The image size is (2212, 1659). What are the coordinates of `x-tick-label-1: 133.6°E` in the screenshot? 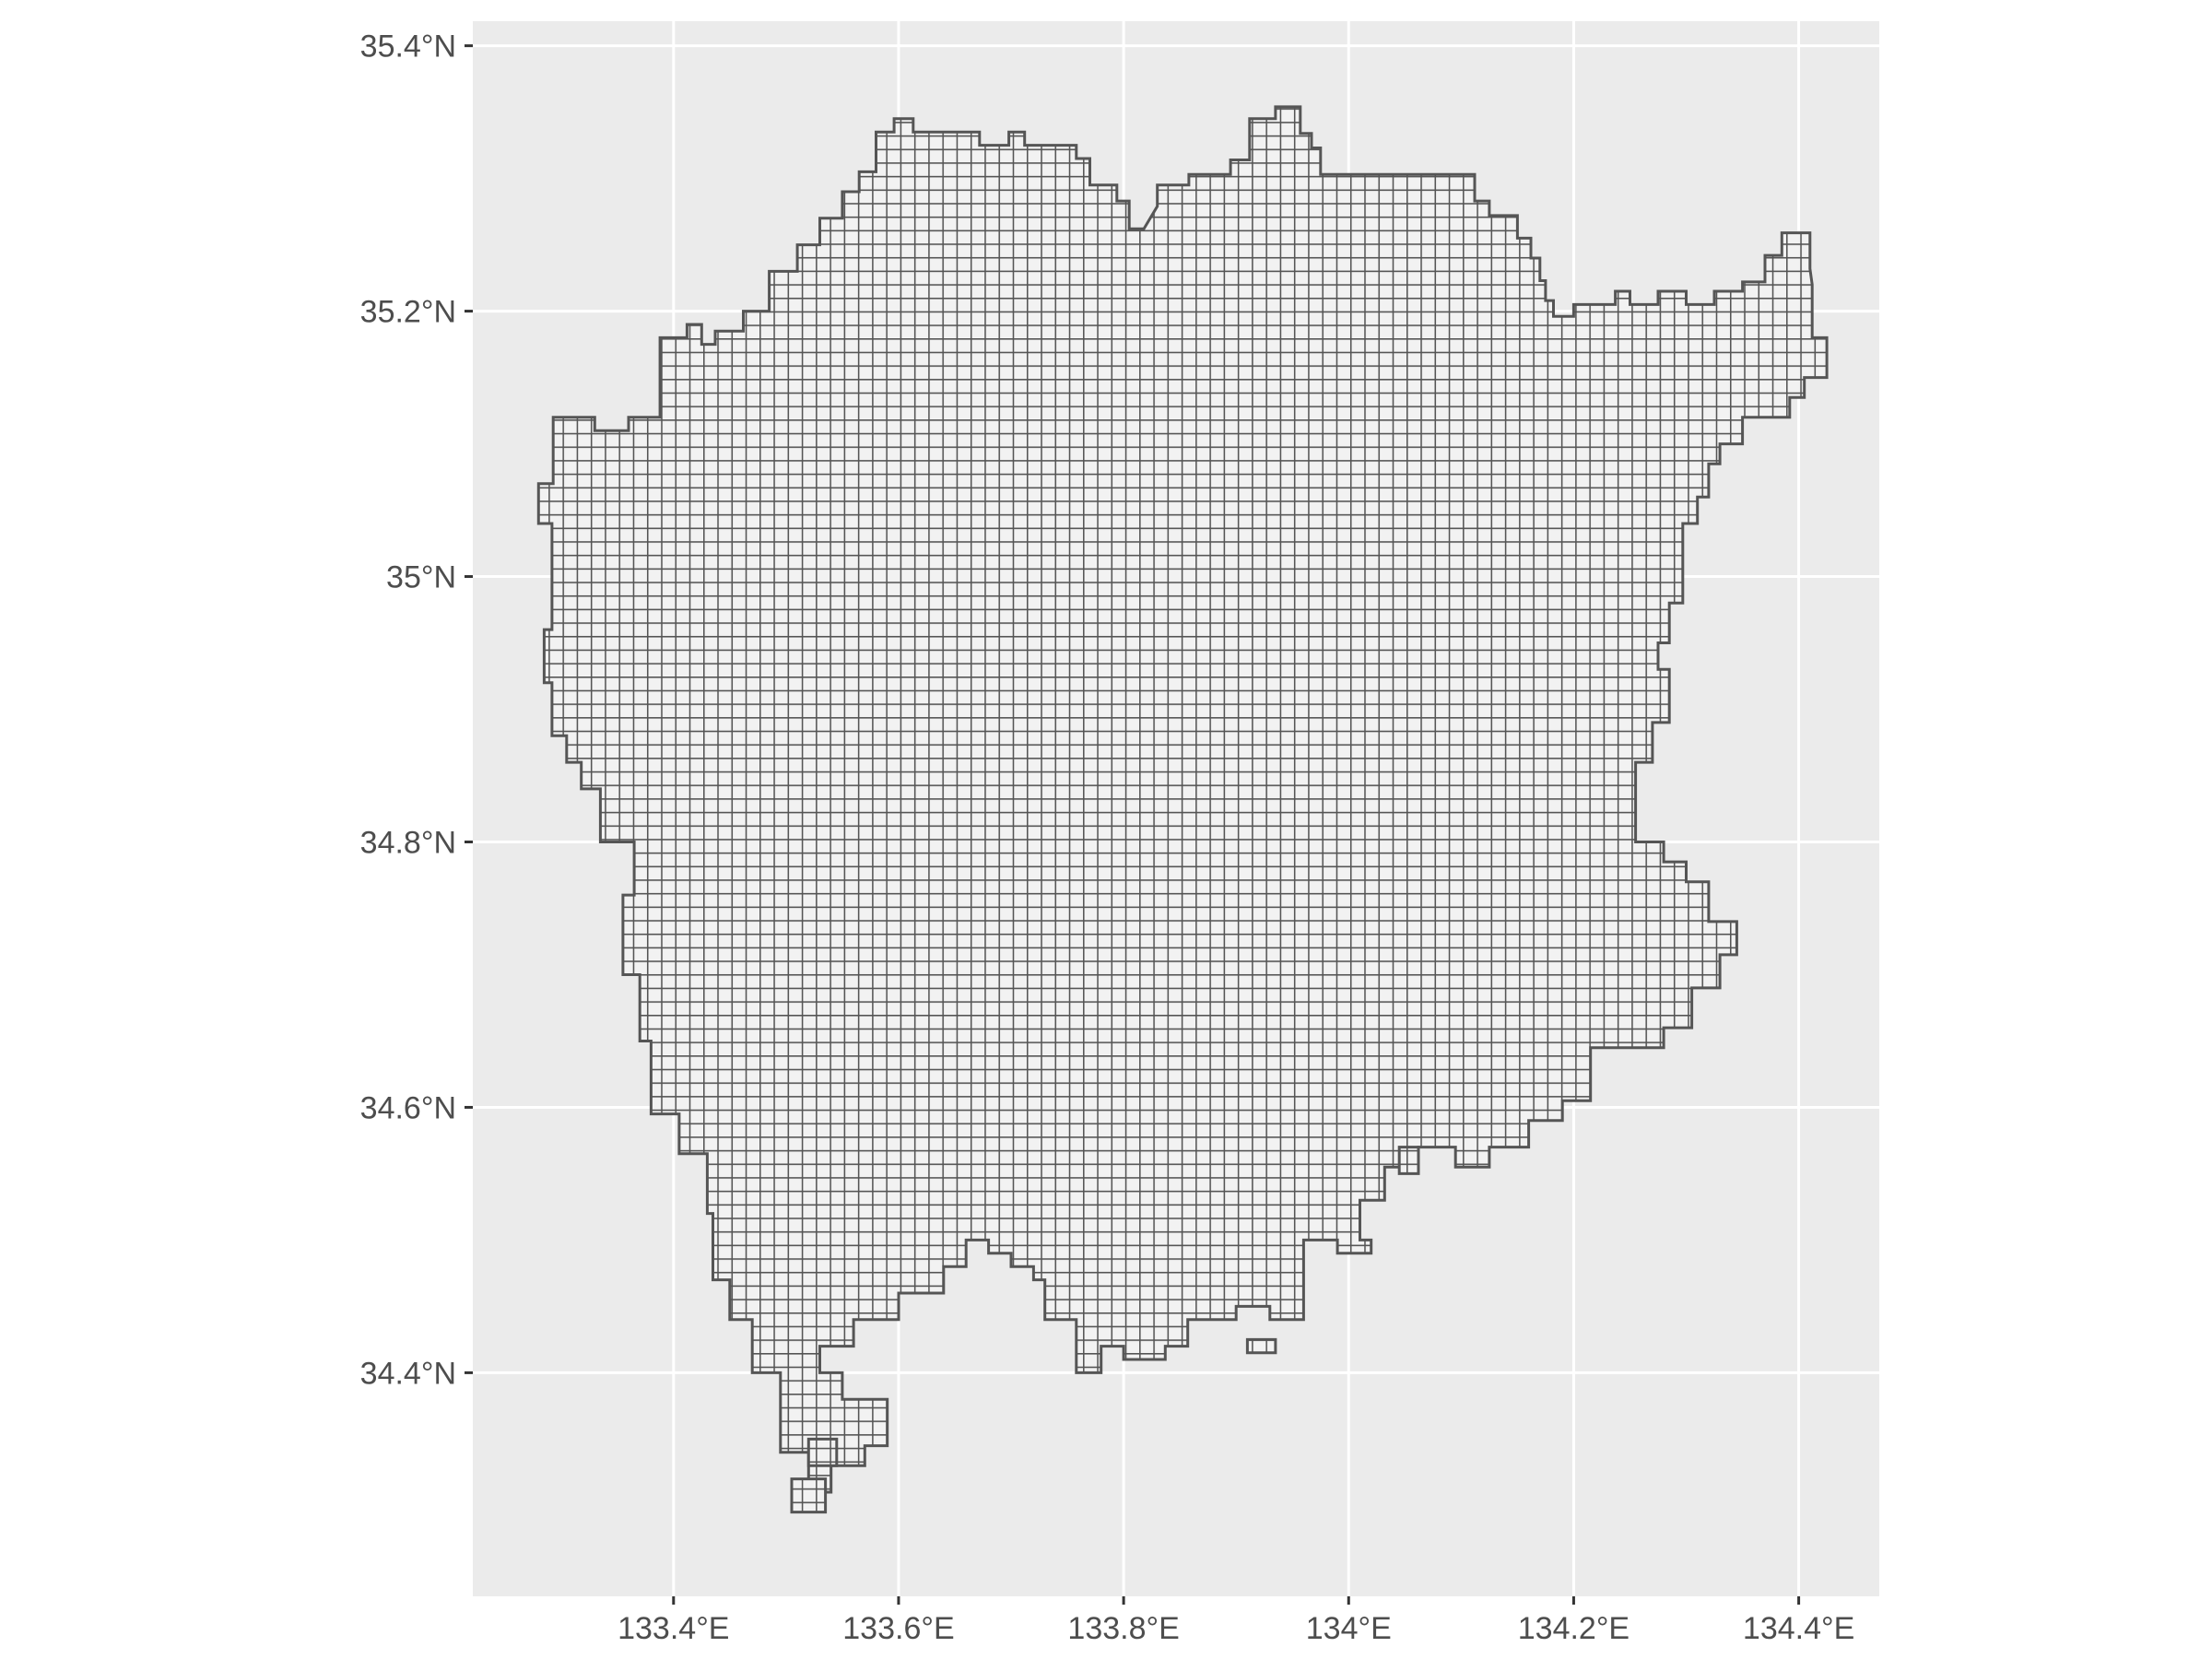 It's located at (898, 1628).